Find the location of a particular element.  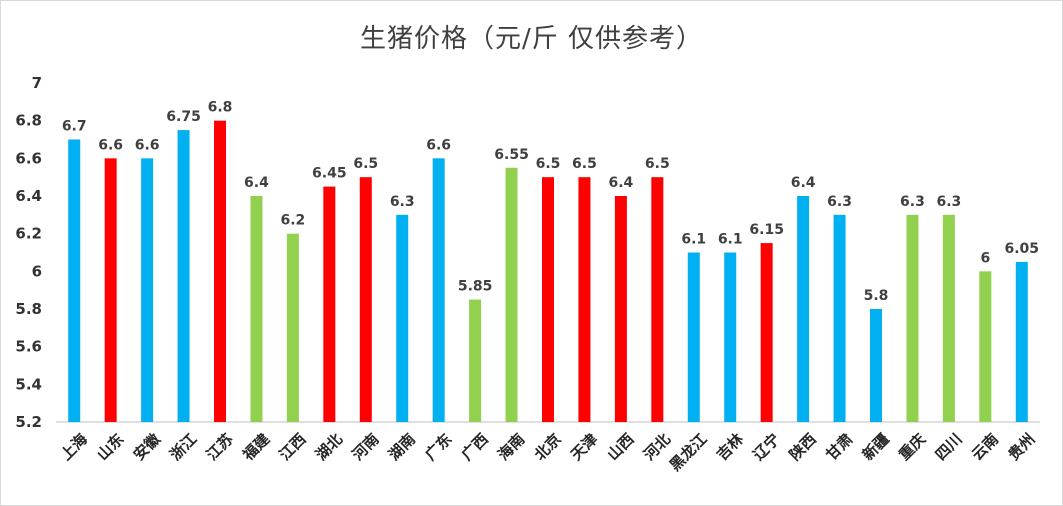

y-tick-label: 6.4 is located at coordinates (28, 196).